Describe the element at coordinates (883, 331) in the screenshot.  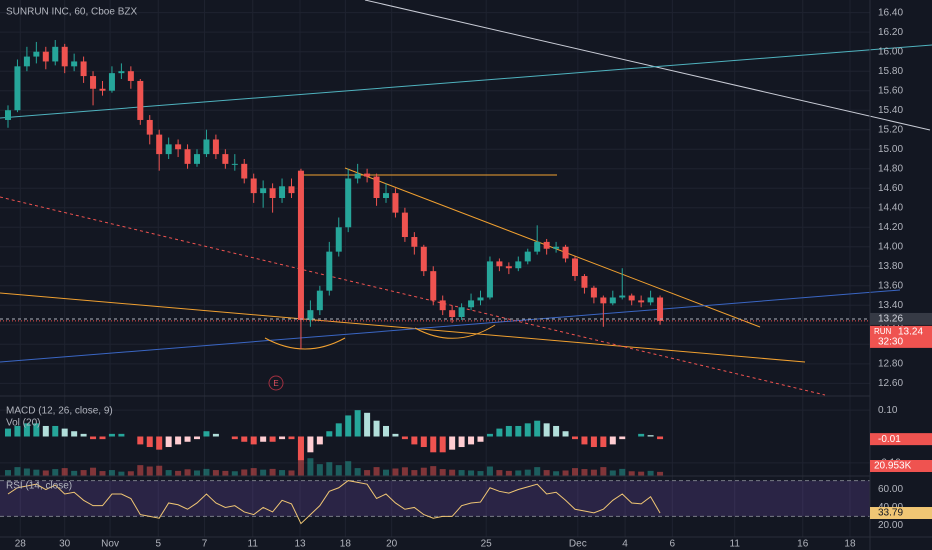
I see `symbol-tag: RUN` at that location.